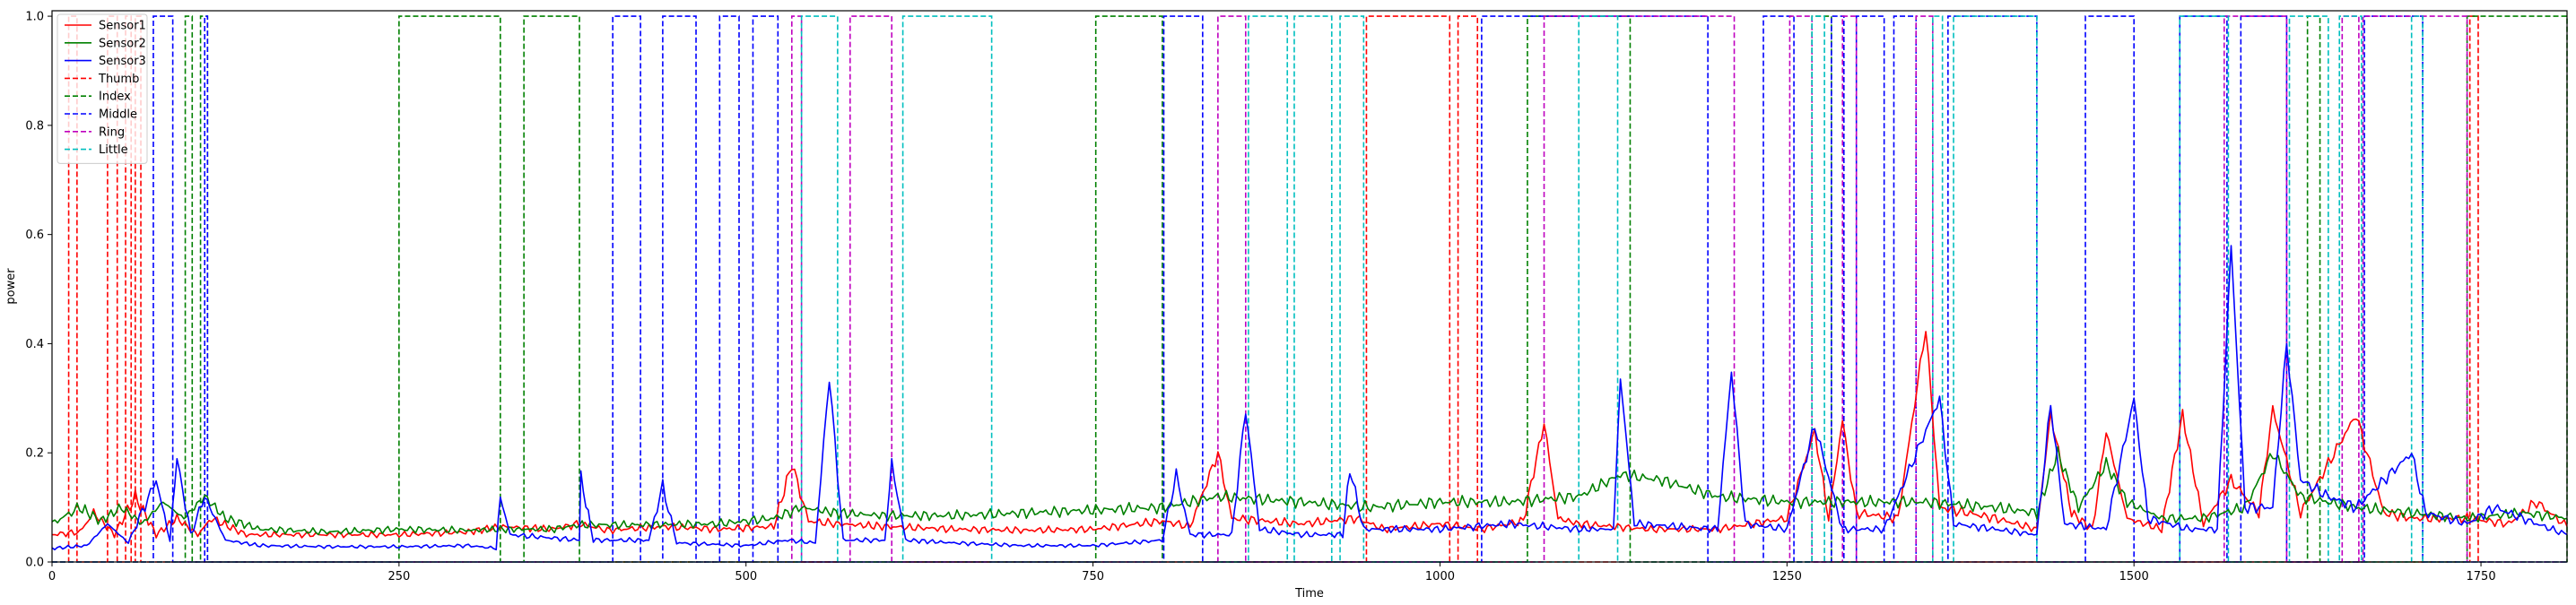 This screenshot has height=605, width=2576. I want to click on legend-label-sensor3: Sensor3, so click(122, 62).